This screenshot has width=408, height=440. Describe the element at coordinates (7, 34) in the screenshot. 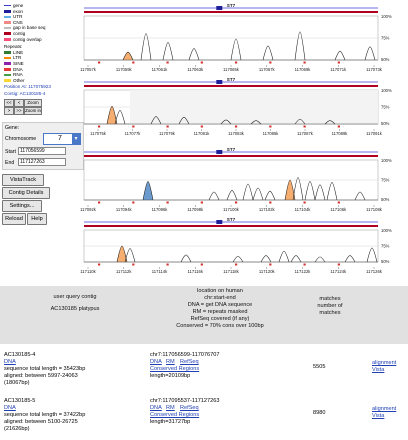

I see `contig-swatch` at that location.